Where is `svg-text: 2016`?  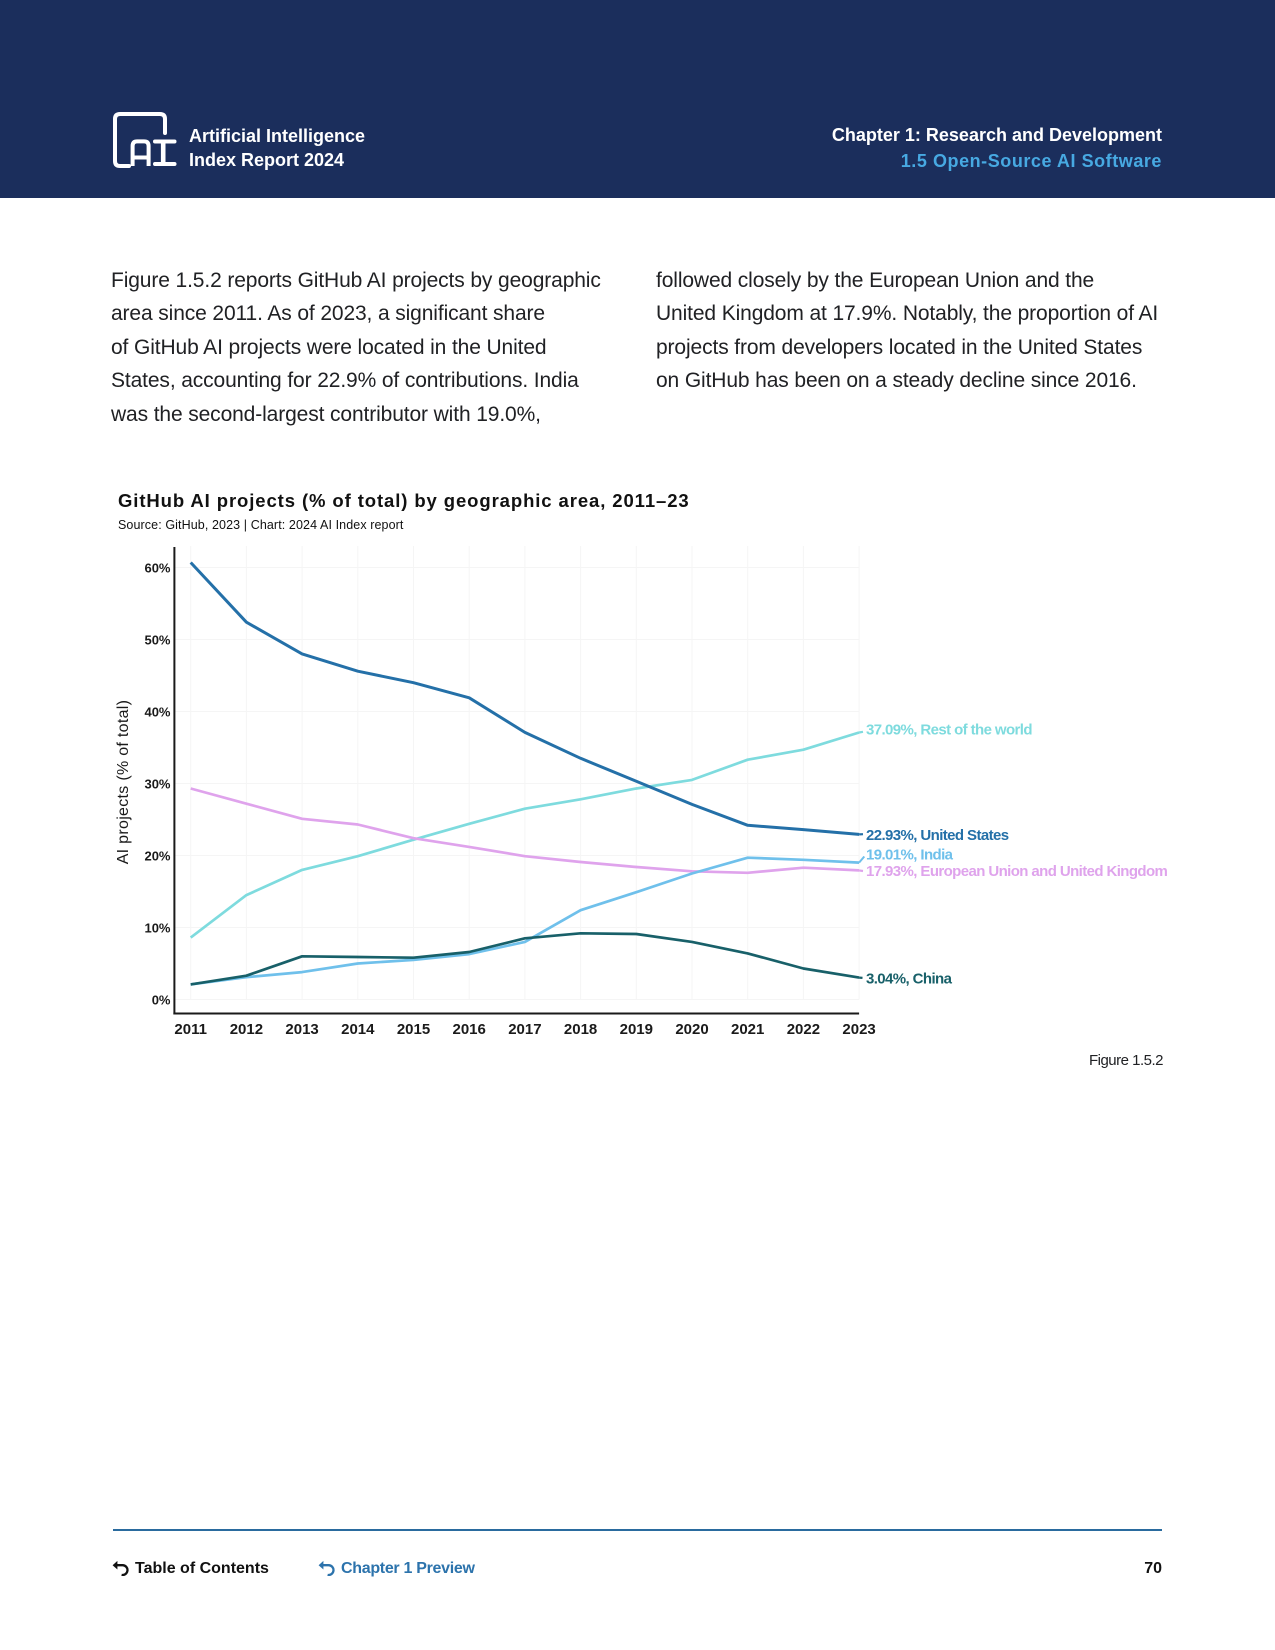 svg-text: 2016 is located at coordinates (469, 1029).